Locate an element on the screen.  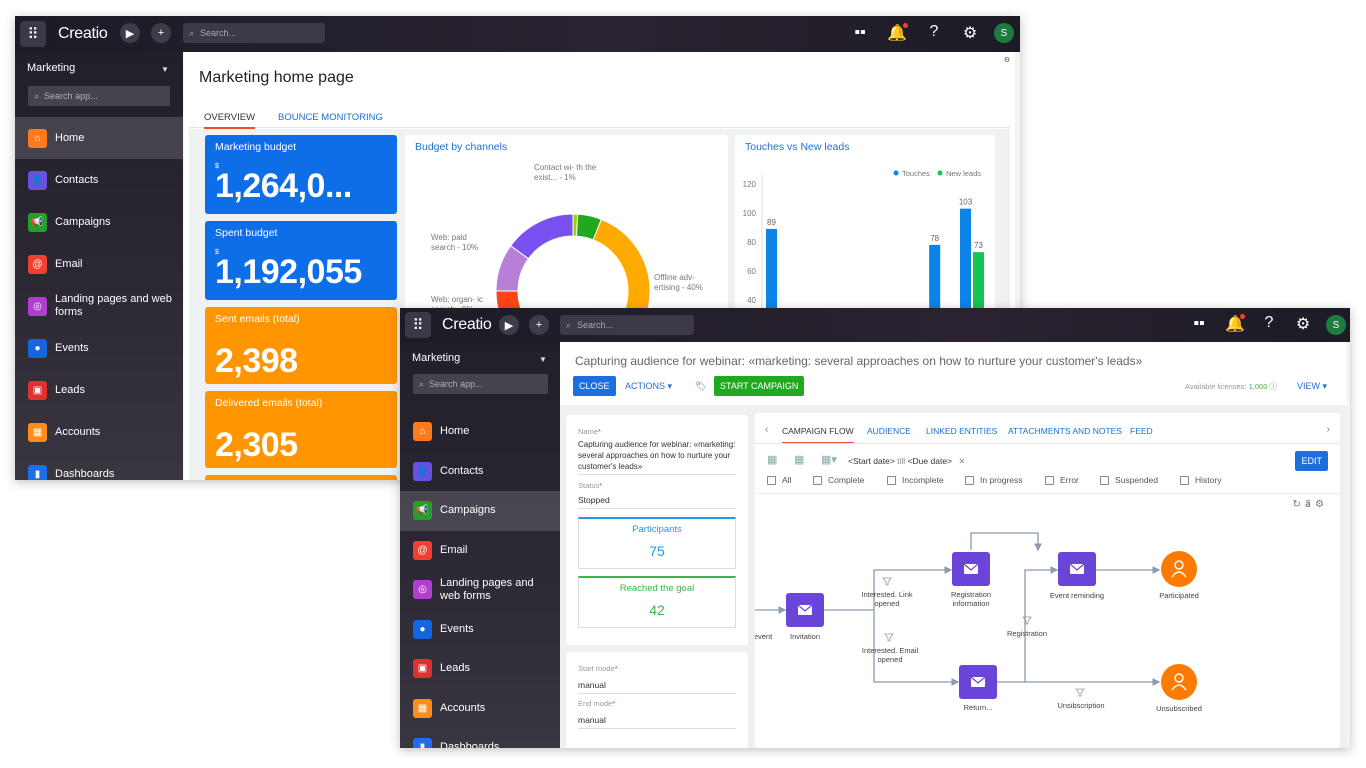
tile-more is located at coordinates (301, 477).